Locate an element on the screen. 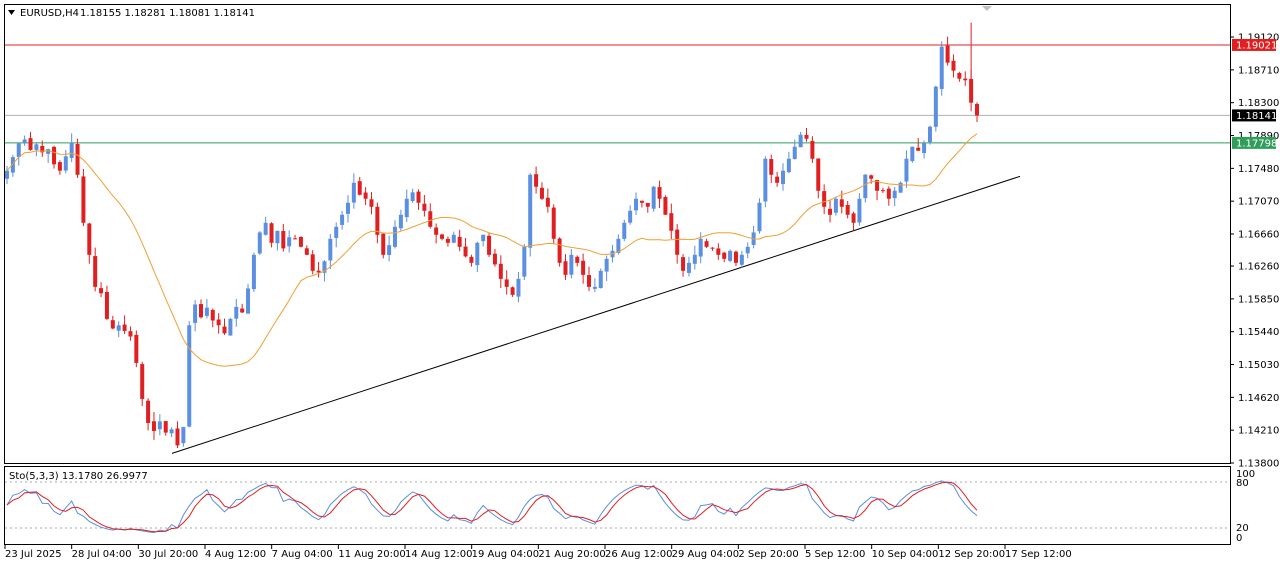 The image size is (1280, 567). oscillator-pane-frame is located at coordinates (617, 505).